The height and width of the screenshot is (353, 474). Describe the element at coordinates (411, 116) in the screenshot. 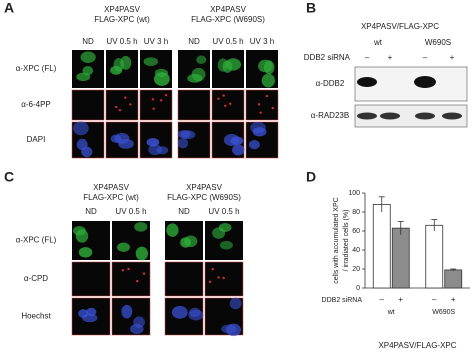

I see `blot` at that location.